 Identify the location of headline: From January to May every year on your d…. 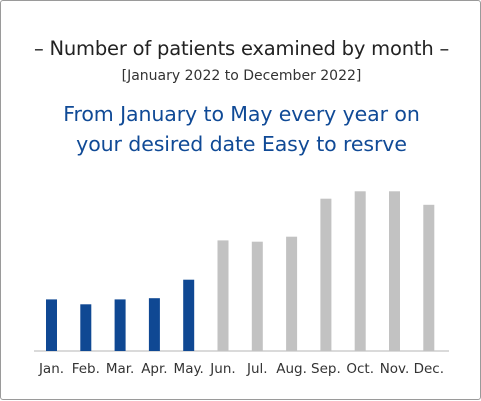
(241, 129).